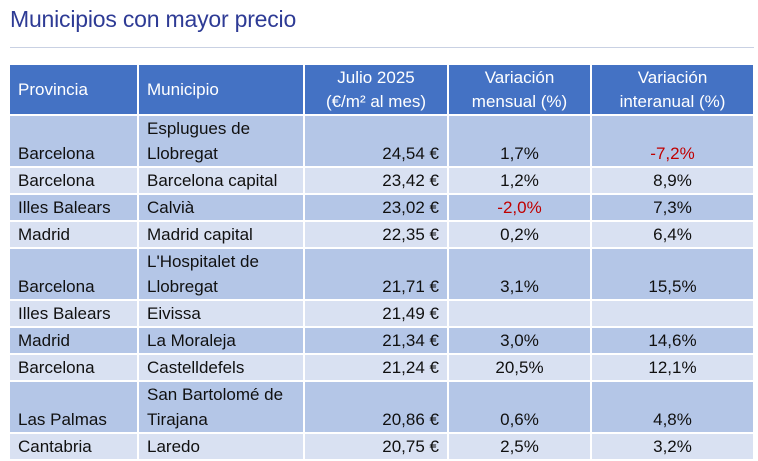  Describe the element at coordinates (222, 142) in the screenshot. I see `cell-municipio: Esplugues de Llobregat` at that location.